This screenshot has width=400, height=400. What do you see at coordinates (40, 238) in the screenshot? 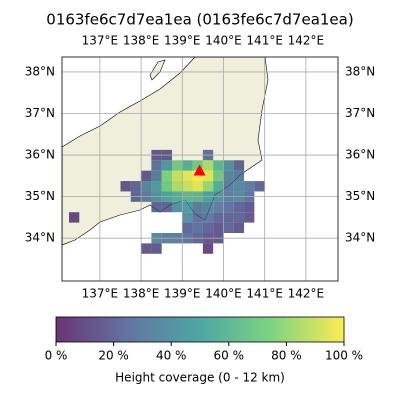
I see `y-tick-label: 34°N` at bounding box center [40, 238].